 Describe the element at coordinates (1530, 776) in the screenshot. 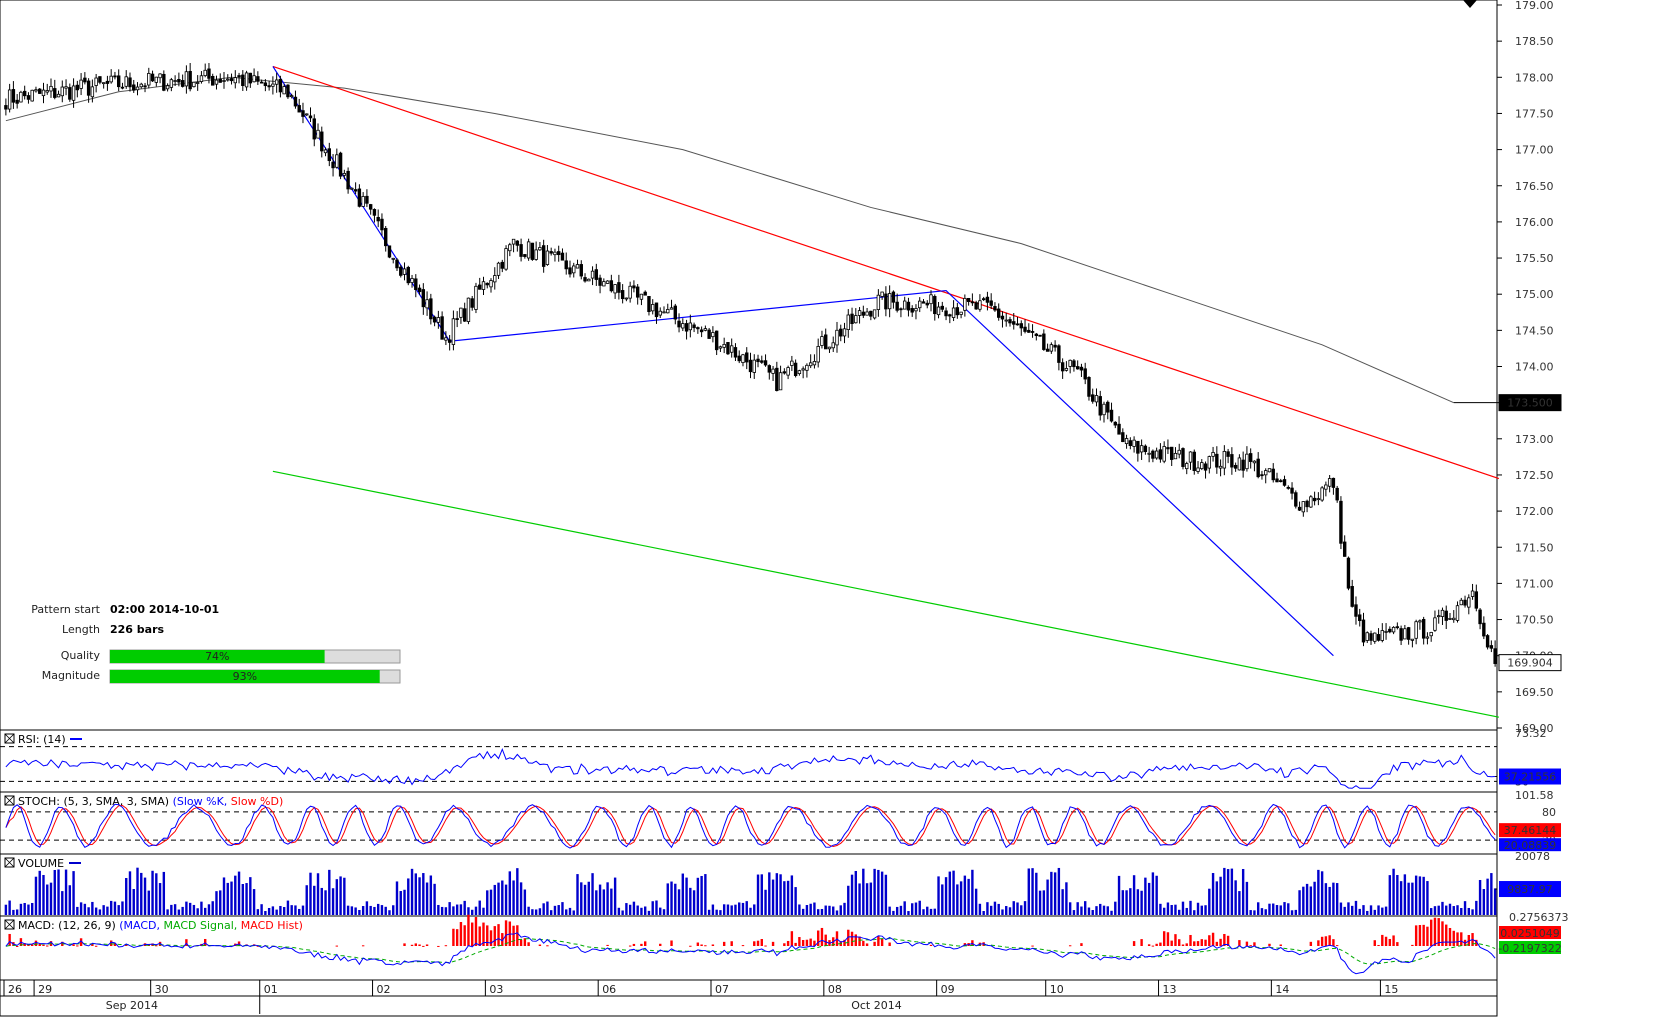

I see `rsi-value-badge` at that location.